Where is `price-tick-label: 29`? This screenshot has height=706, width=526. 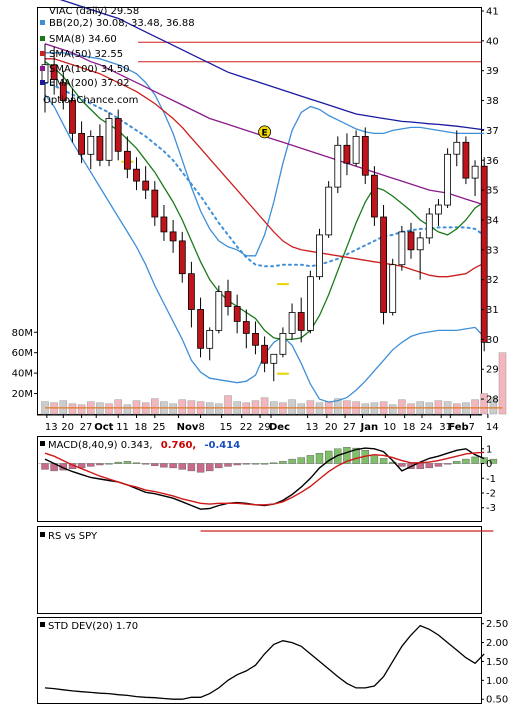
price-tick-label: 29 is located at coordinates (492, 370).